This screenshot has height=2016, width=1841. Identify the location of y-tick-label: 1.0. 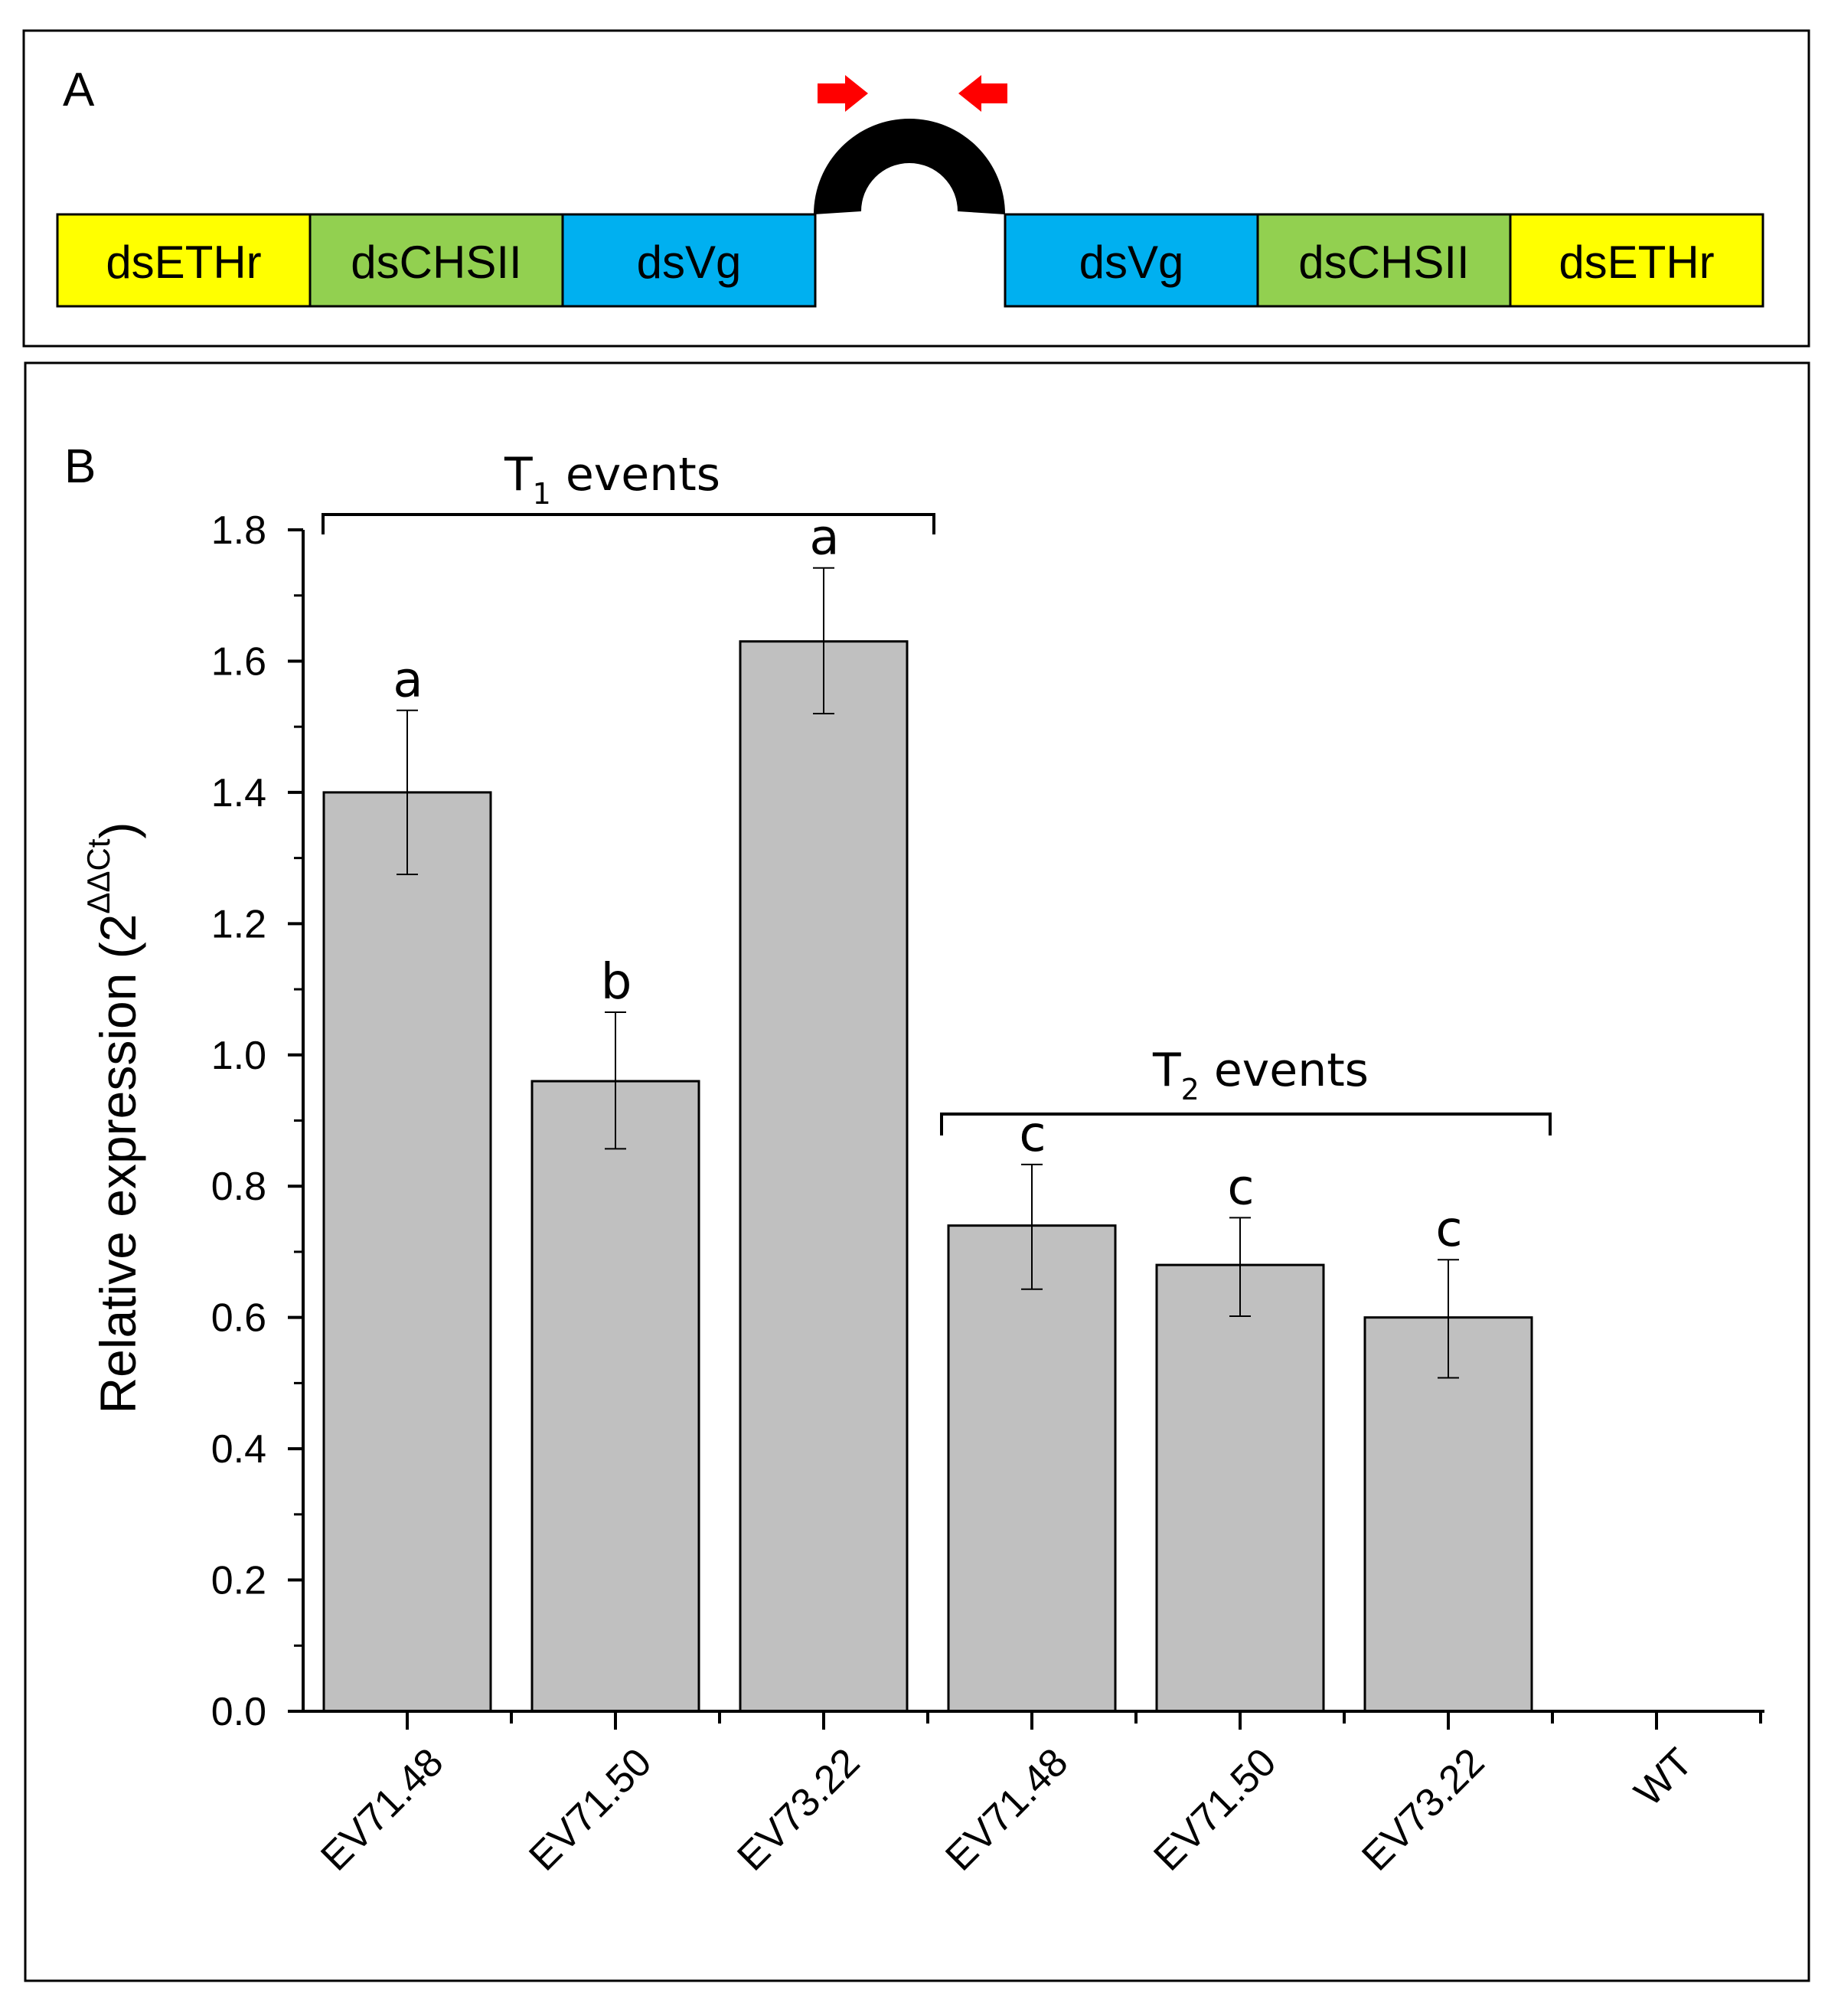
(238, 1056).